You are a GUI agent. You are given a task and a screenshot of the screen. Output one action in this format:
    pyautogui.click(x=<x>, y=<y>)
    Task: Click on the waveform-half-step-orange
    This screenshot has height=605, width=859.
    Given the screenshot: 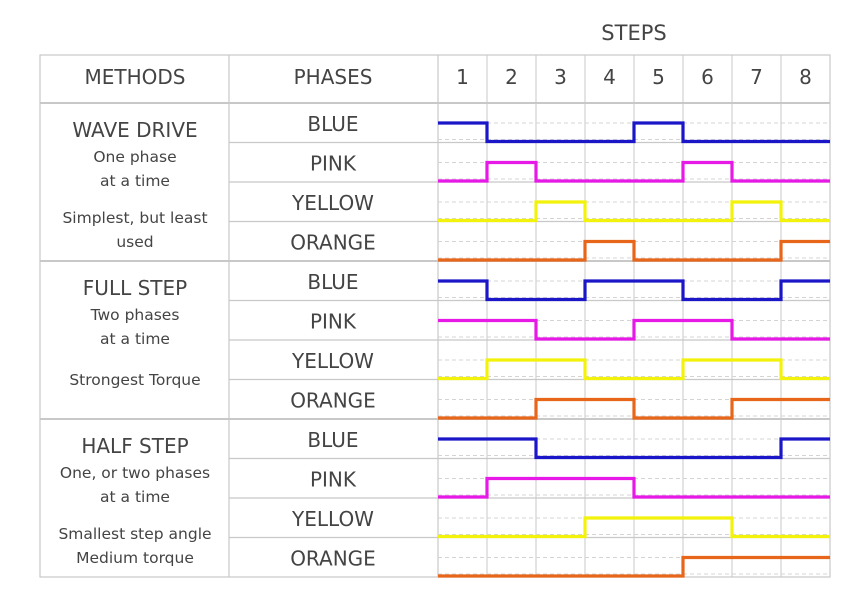 What is the action you would take?
    pyautogui.click(x=634, y=566)
    